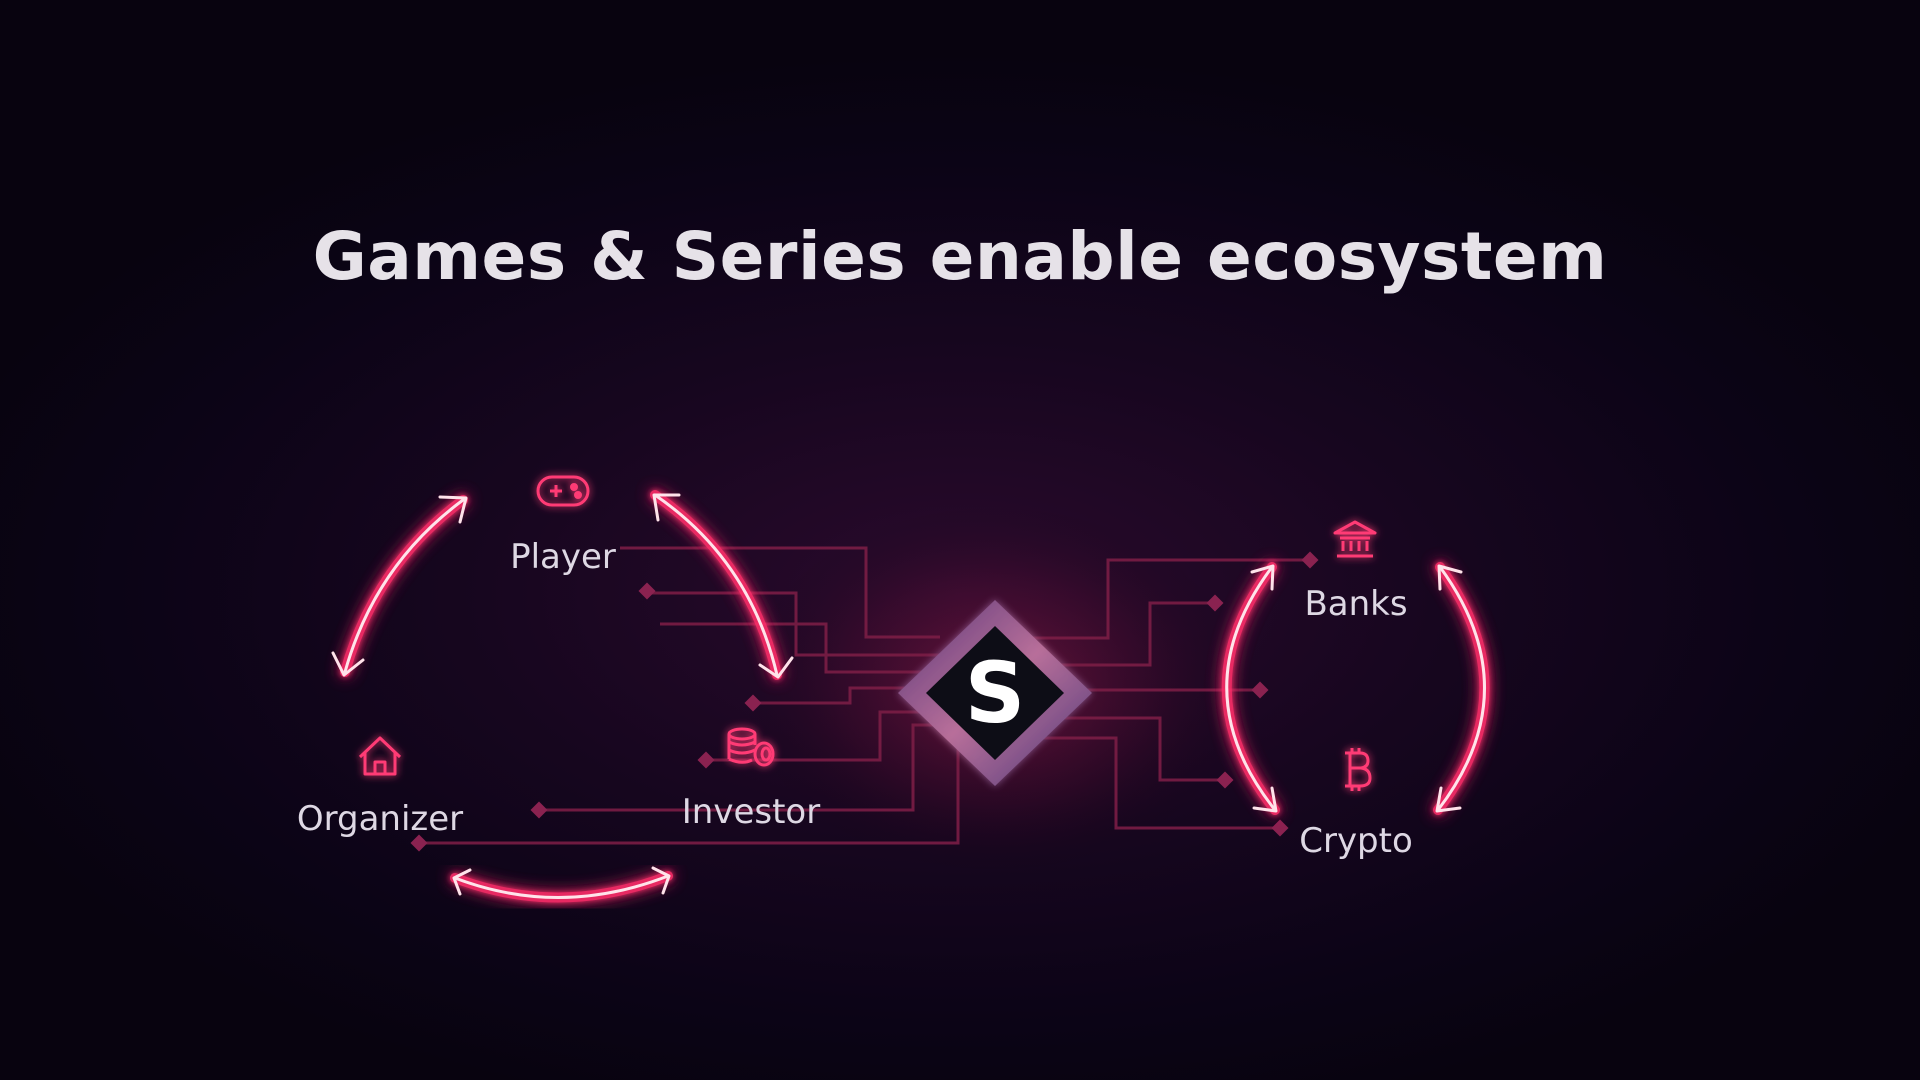 This screenshot has height=1080, width=1920. I want to click on house-icon, so click(380, 756).